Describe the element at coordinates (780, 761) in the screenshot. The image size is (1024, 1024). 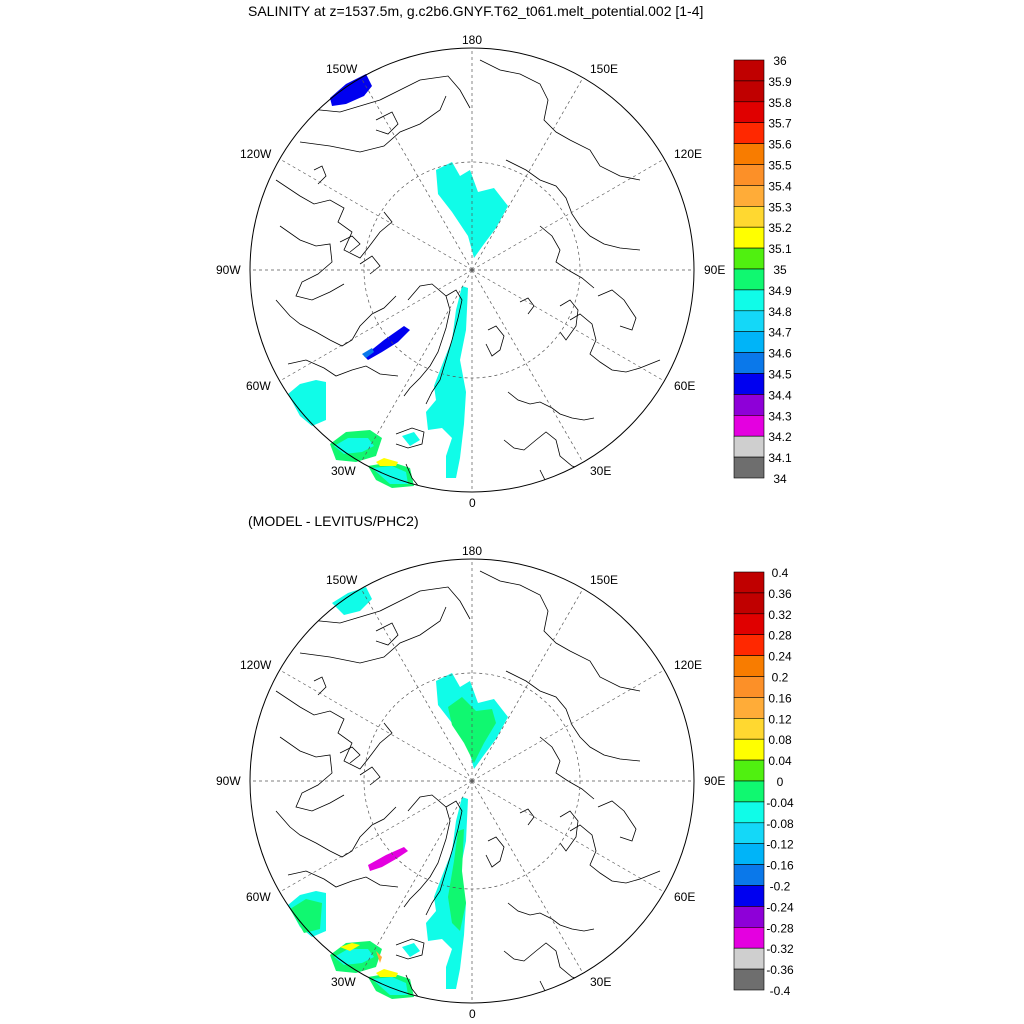
I see `colorbar-tick-label: 0.04` at that location.